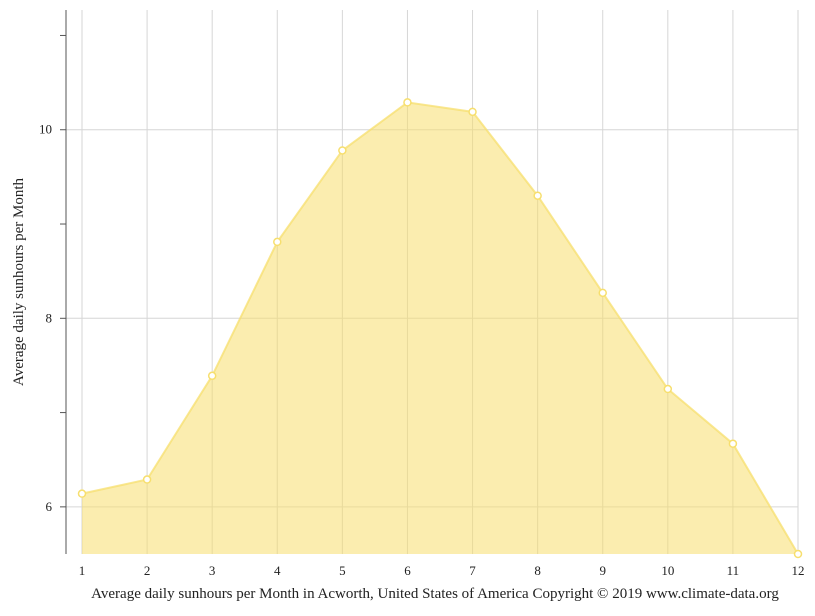 The image size is (815, 616). What do you see at coordinates (212, 570) in the screenshot?
I see `x-tick-label: 3` at bounding box center [212, 570].